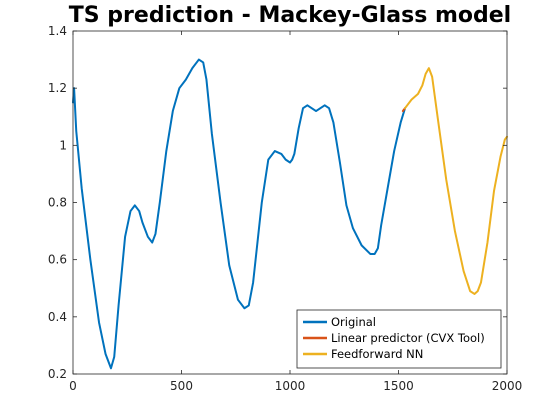 The width and height of the screenshot is (560, 420). I want to click on x-tick-label: 0, so click(73, 386).